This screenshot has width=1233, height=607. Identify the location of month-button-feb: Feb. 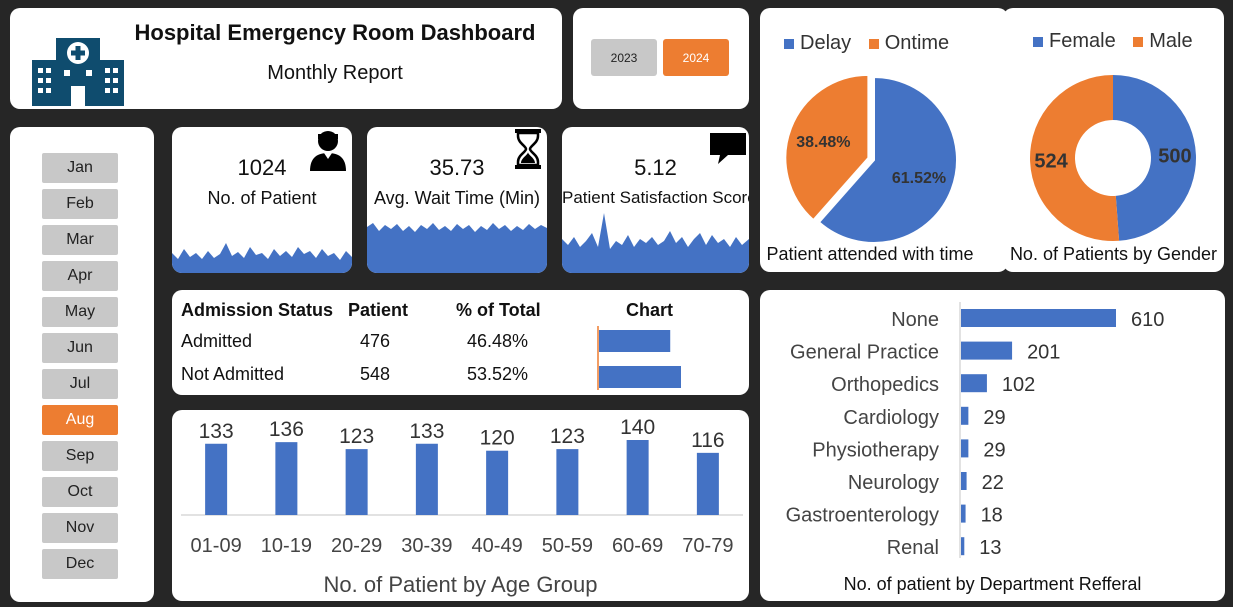
(80, 204).